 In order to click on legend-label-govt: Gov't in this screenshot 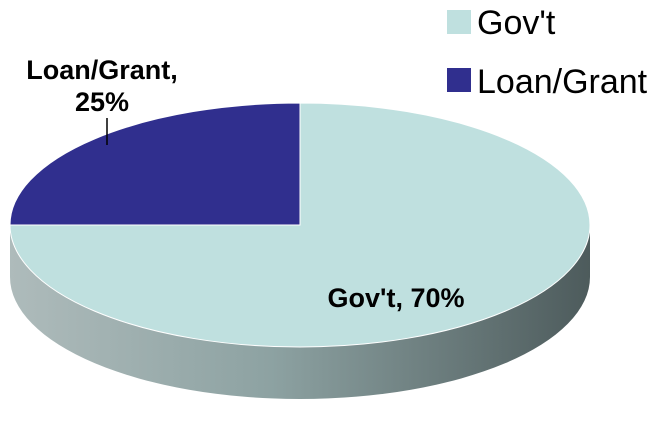, I will do `click(516, 23)`.